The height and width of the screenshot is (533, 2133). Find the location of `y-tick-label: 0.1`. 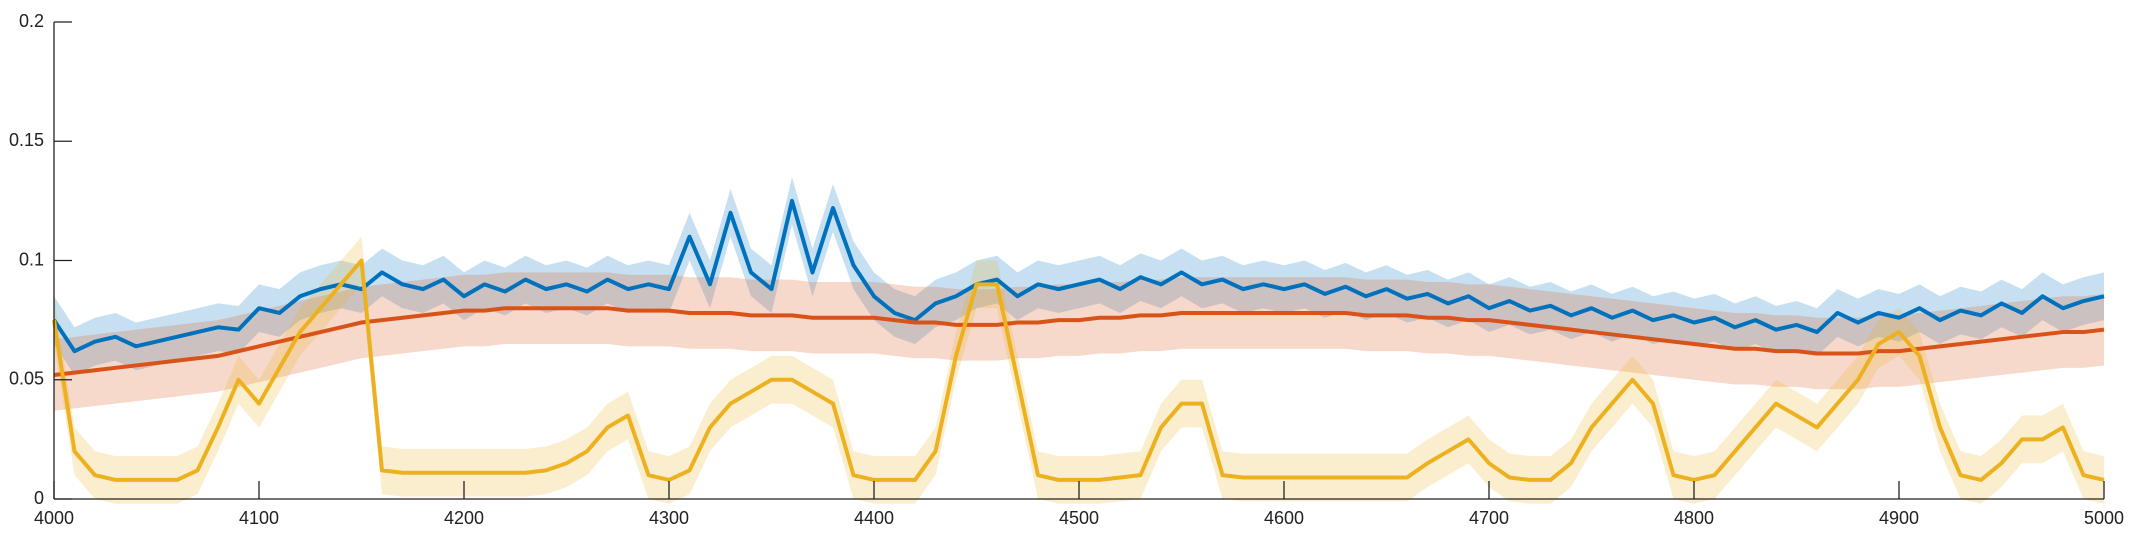

y-tick-label: 0.1 is located at coordinates (31, 259).